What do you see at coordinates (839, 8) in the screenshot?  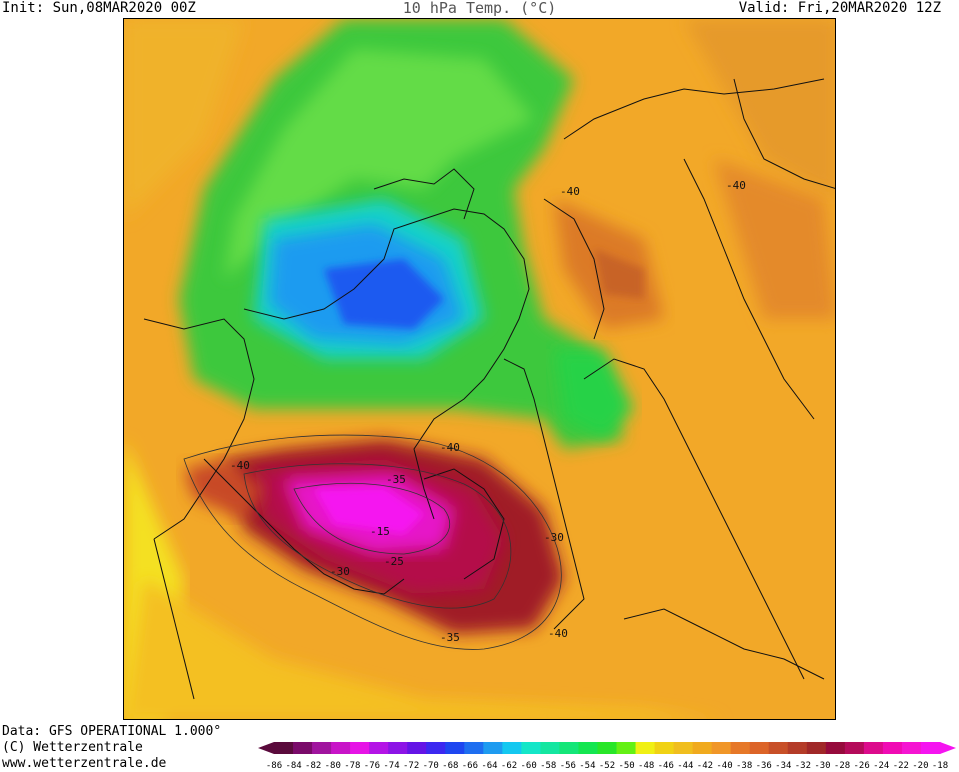 I see `valid-time-label: Valid: Fri,20MAR2020 12Z` at bounding box center [839, 8].